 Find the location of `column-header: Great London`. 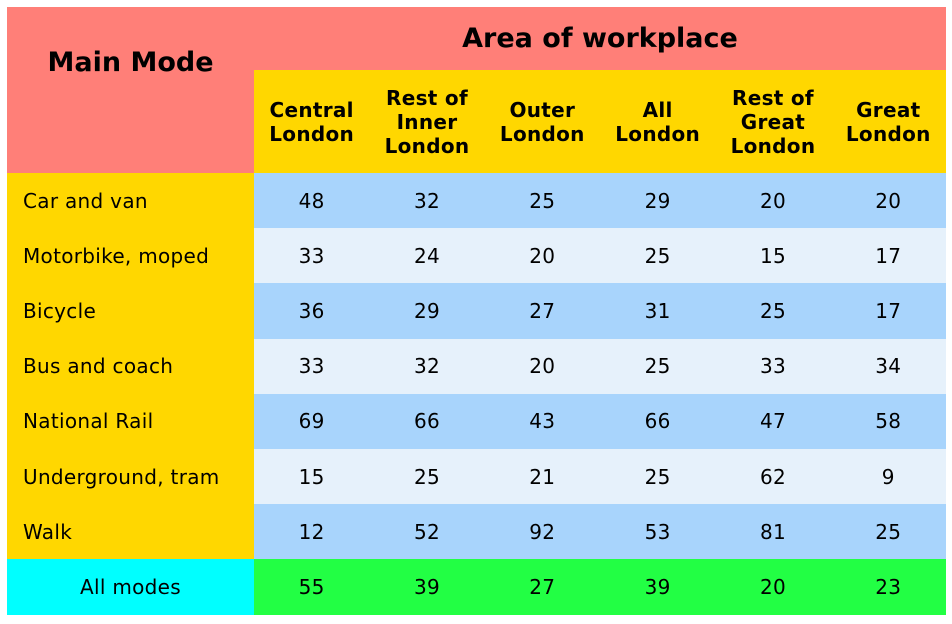

column-header: Great London is located at coordinates (888, 121).